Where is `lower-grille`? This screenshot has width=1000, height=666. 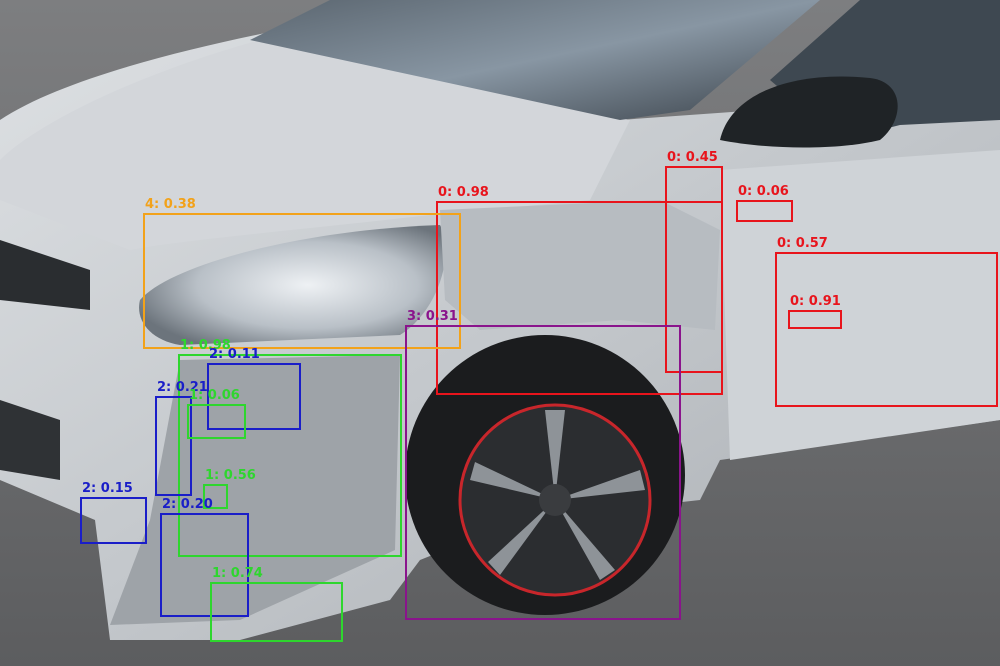
lower-grille is located at coordinates (30, 440).